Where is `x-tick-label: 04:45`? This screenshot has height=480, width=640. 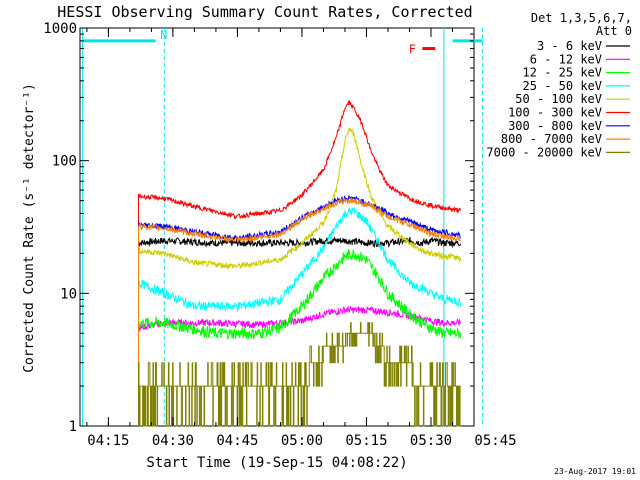
x-tick-label: 04:45 is located at coordinates (237, 441).